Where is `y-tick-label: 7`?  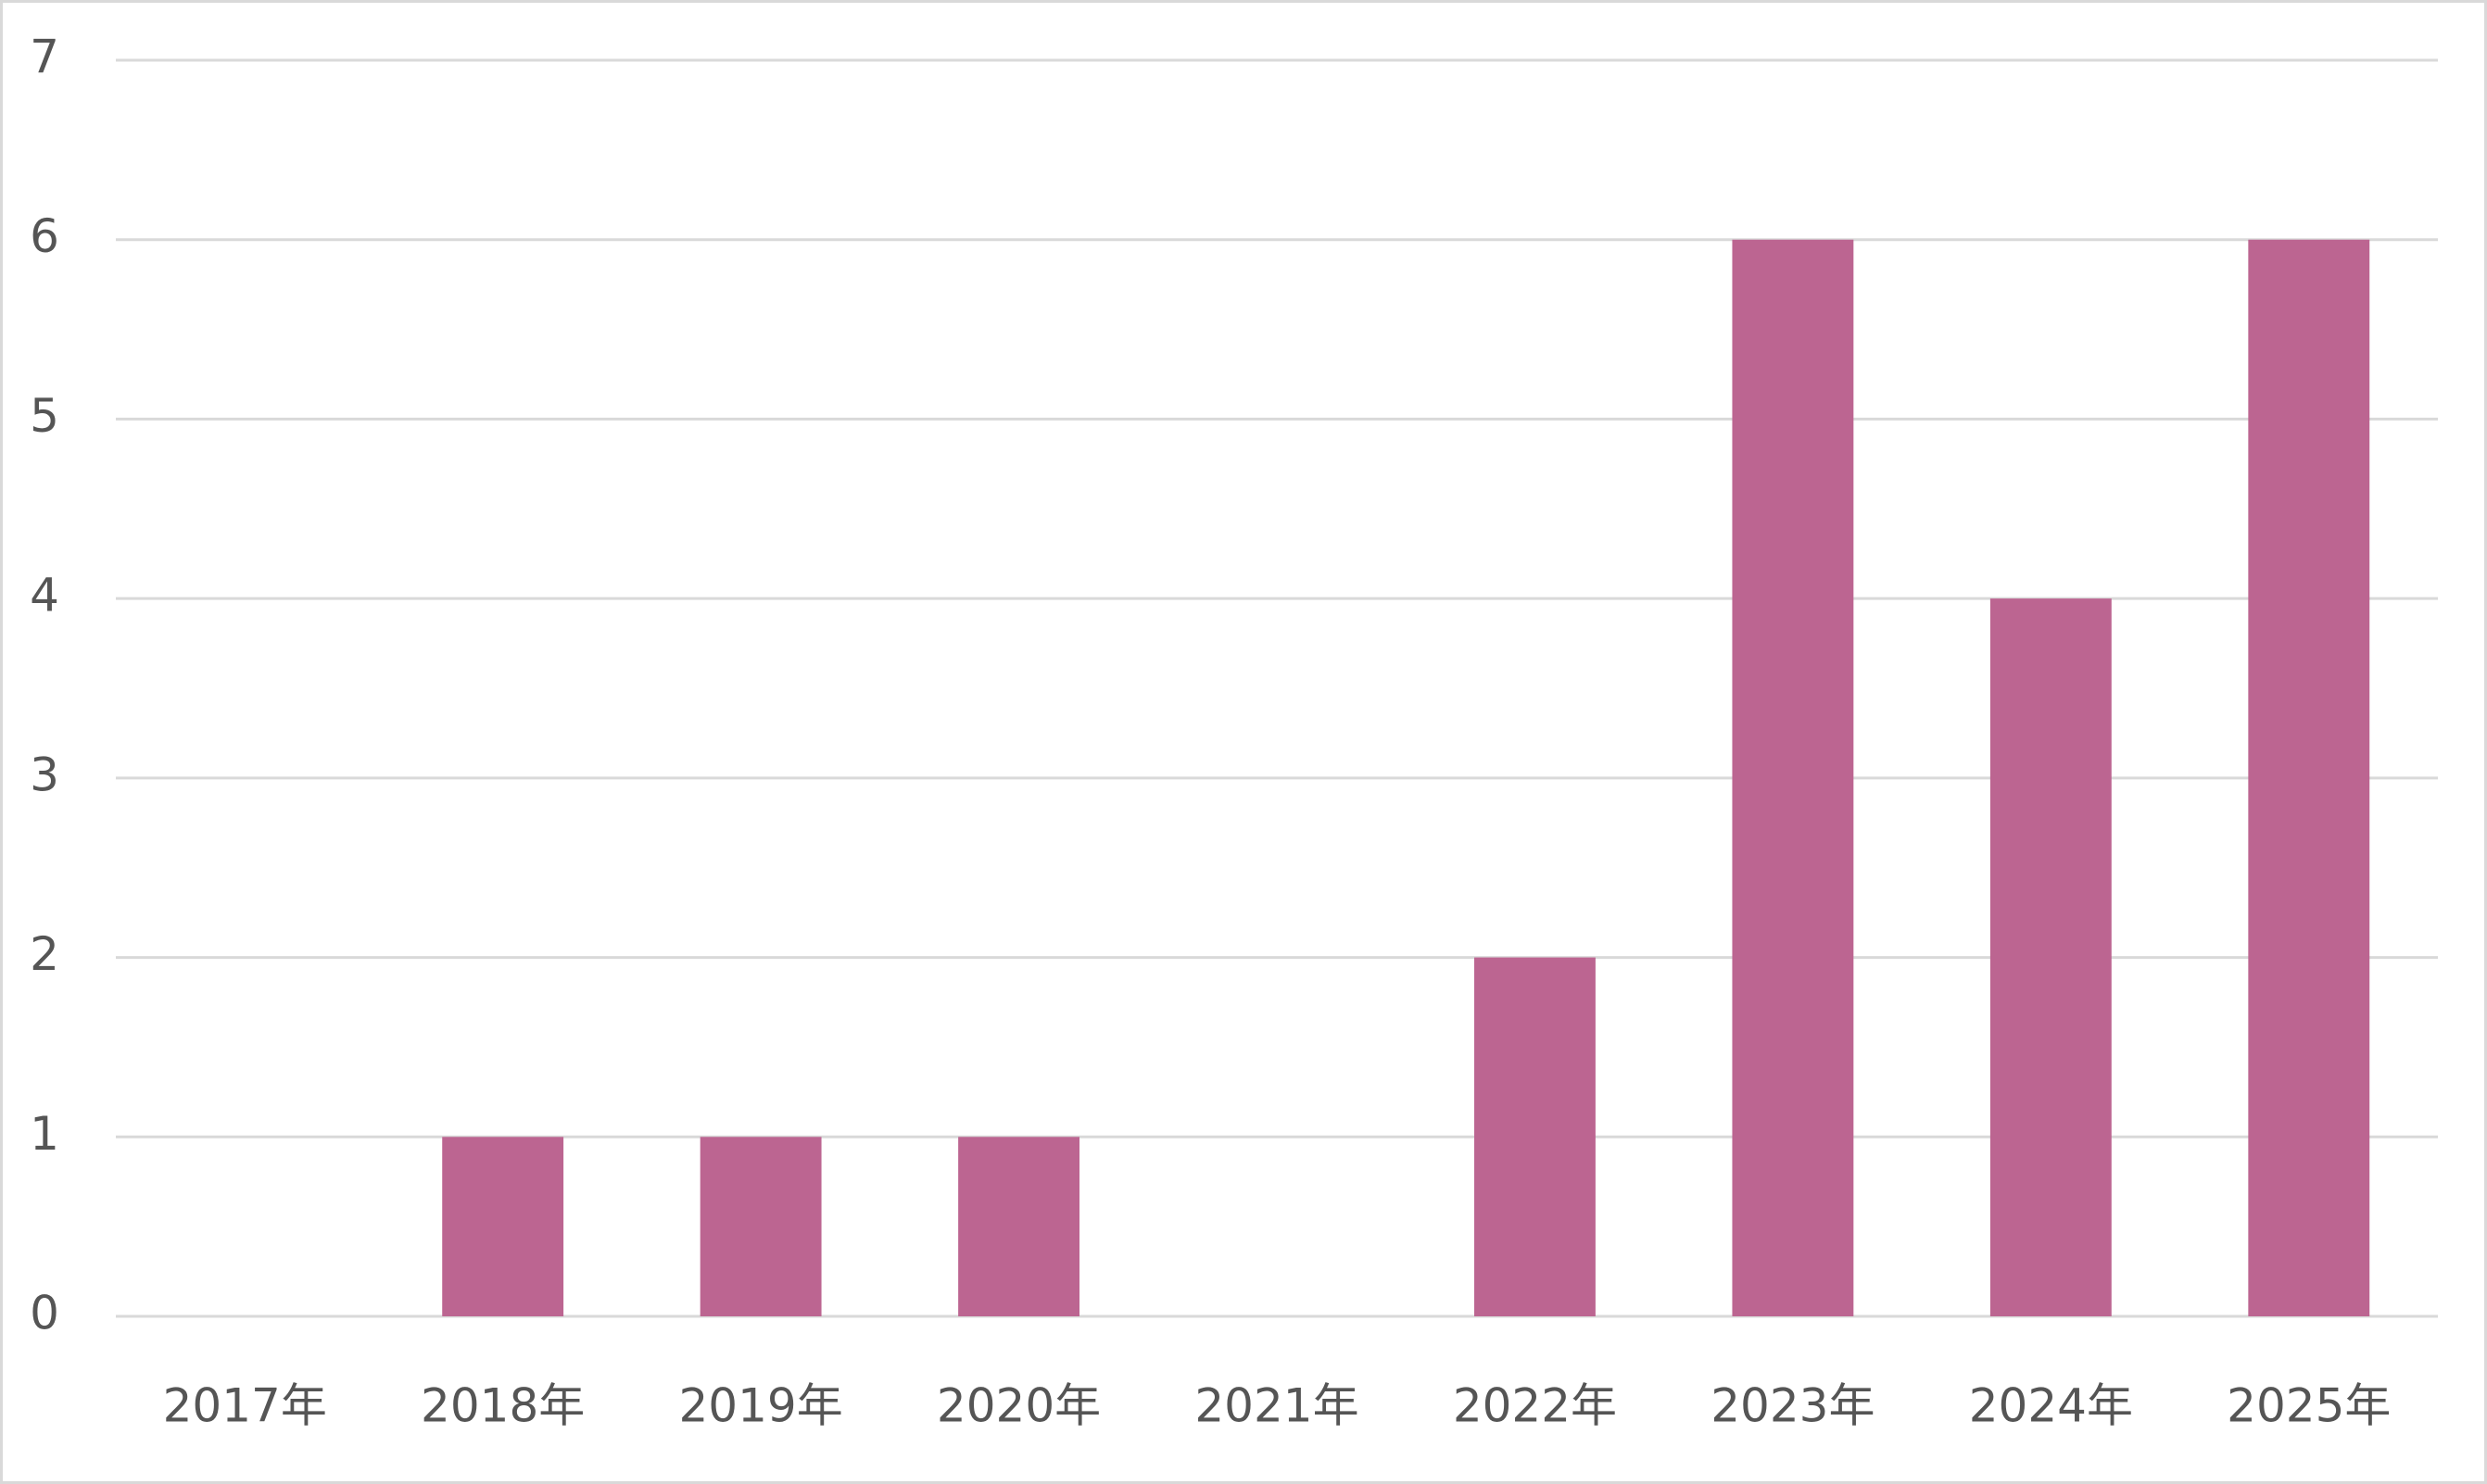 y-tick-label: 7 is located at coordinates (45, 57).